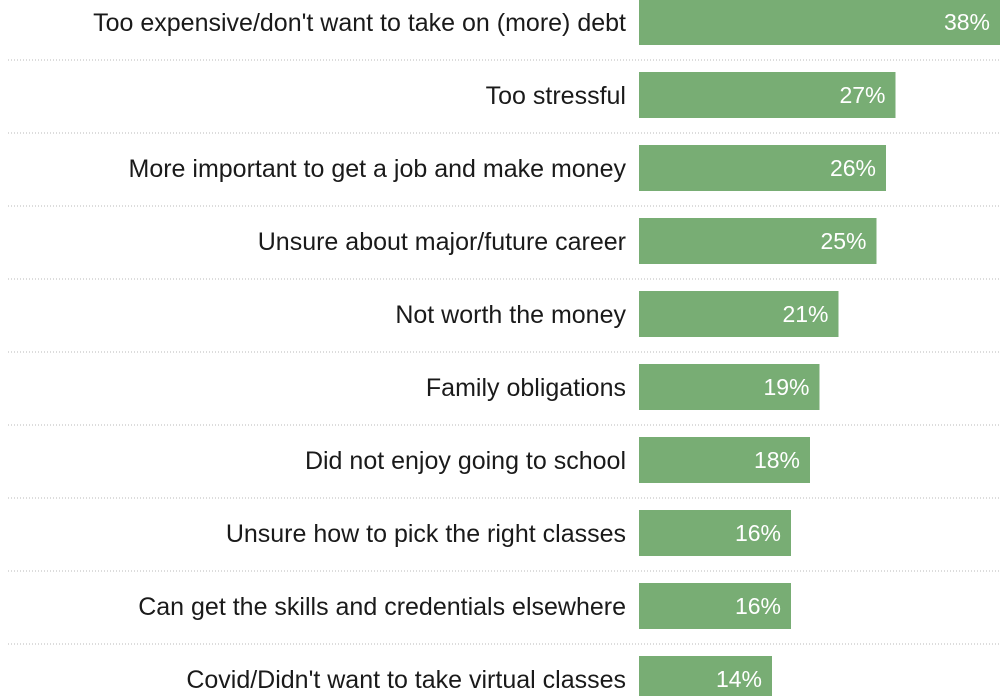 The height and width of the screenshot is (696, 1000). Describe the element at coordinates (862, 95) in the screenshot. I see `value-label: 27%` at that location.